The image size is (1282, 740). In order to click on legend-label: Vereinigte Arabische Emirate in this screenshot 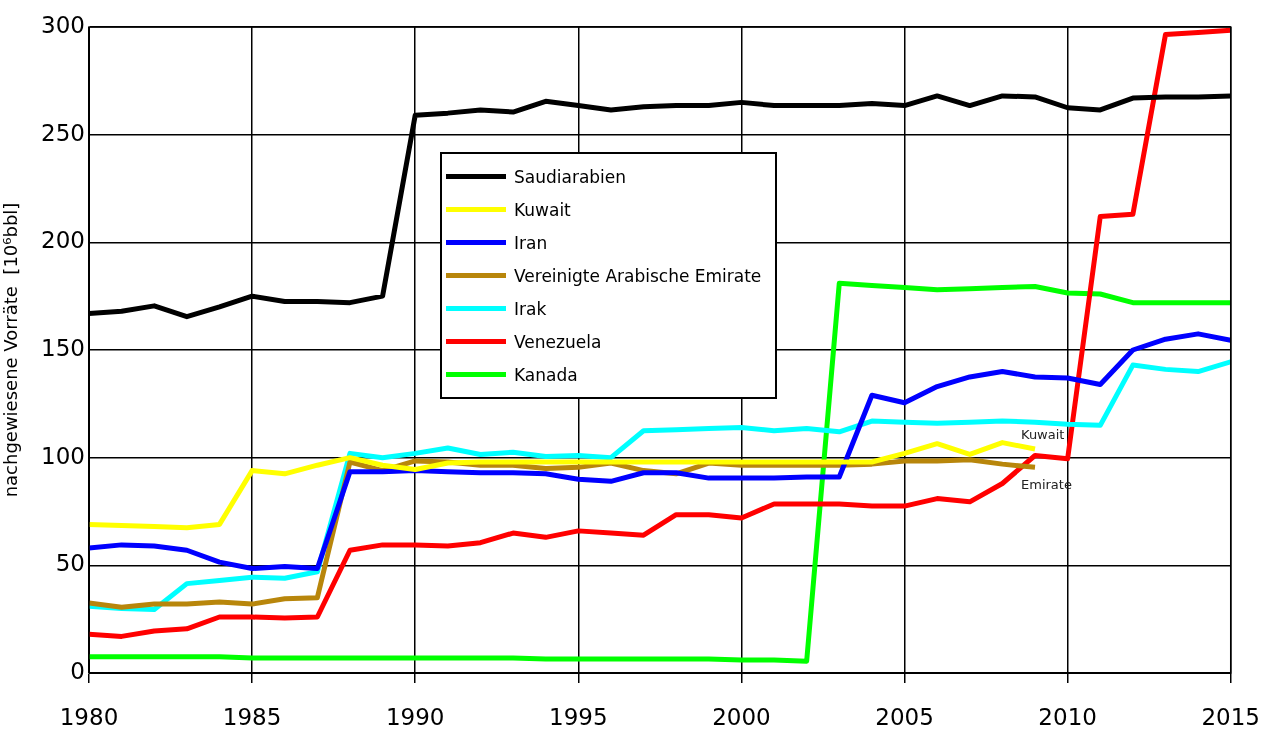, I will do `click(638, 275)`.